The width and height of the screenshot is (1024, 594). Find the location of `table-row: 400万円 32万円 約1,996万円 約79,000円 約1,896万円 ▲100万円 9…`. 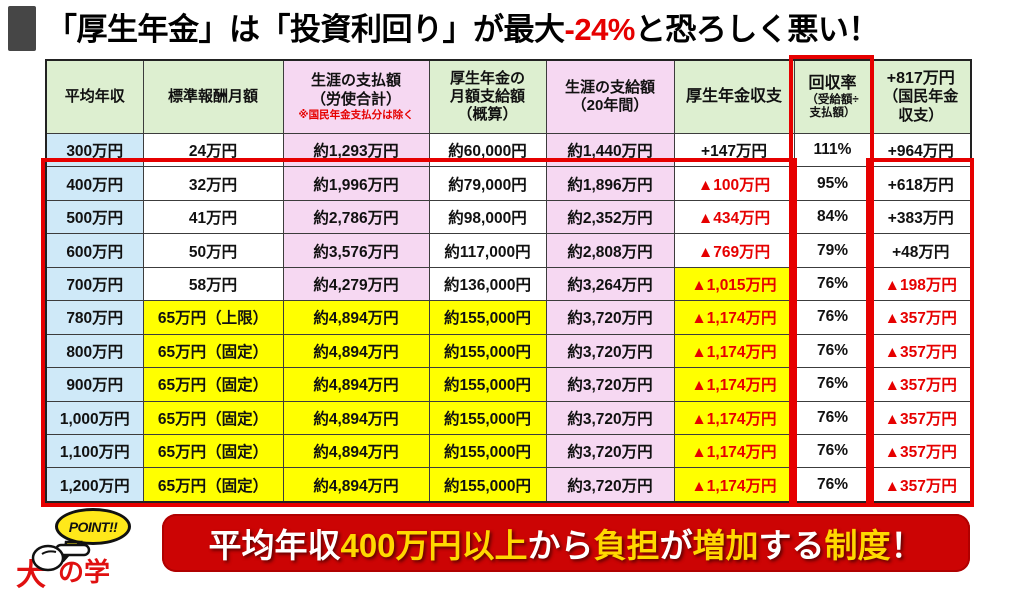

table-row: 400万円 32万円 約1,996万円 約79,000円 約1,896万円 ▲100万円 9… is located at coordinates (508, 183).